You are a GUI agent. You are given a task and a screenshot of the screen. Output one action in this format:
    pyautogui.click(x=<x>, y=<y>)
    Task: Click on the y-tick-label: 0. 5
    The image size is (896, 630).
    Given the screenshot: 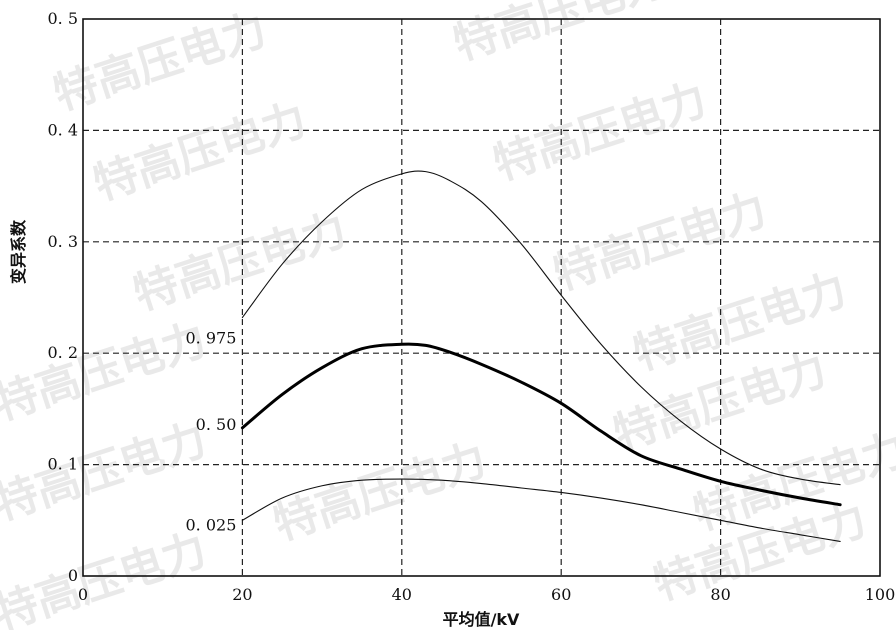 What is the action you would take?
    pyautogui.click(x=62, y=18)
    